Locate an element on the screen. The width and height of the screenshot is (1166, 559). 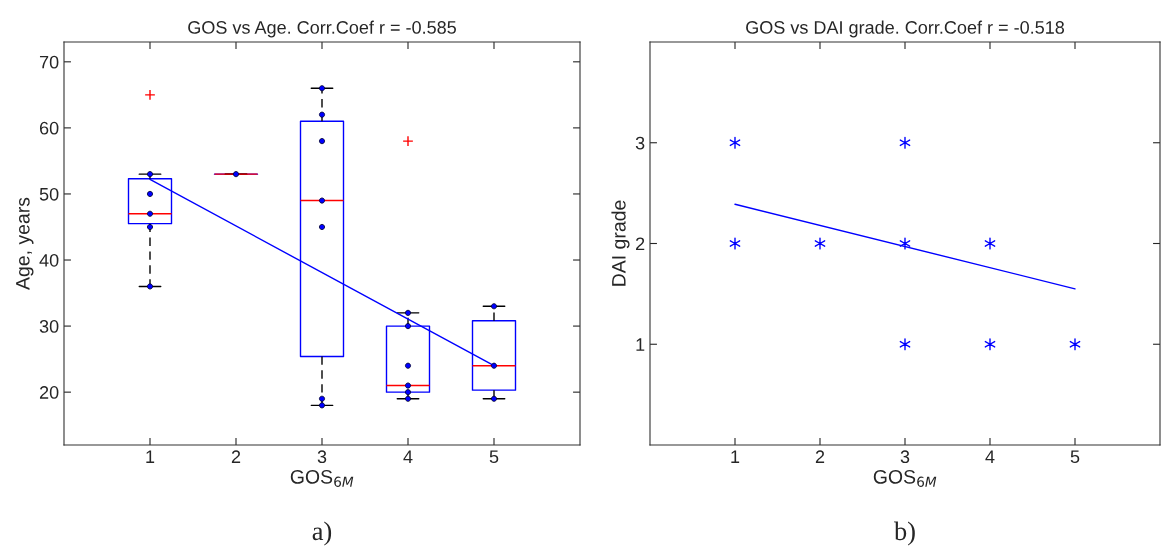
chart-title: GOS vs DAI grade. Corr.Coef r = -0.518 is located at coordinates (905, 29).